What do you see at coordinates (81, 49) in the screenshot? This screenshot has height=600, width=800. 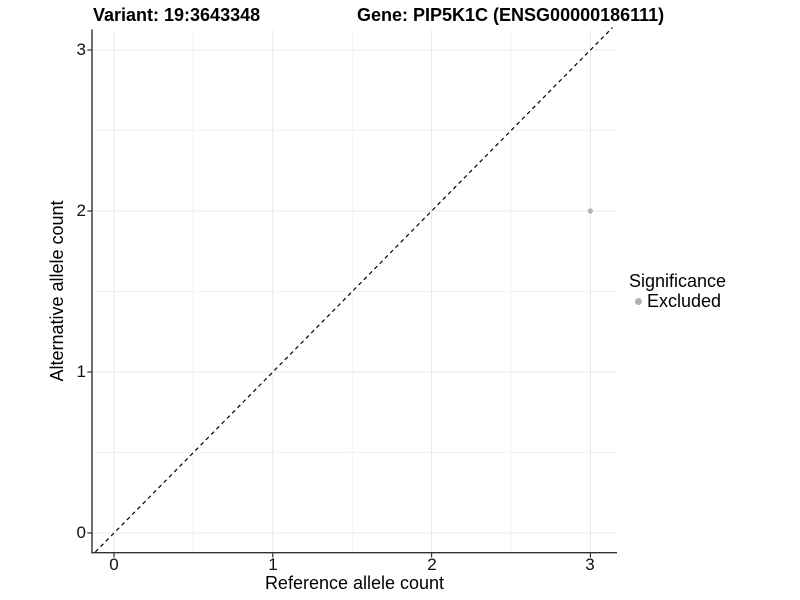 I see `y-tick-label-3: 3` at bounding box center [81, 49].